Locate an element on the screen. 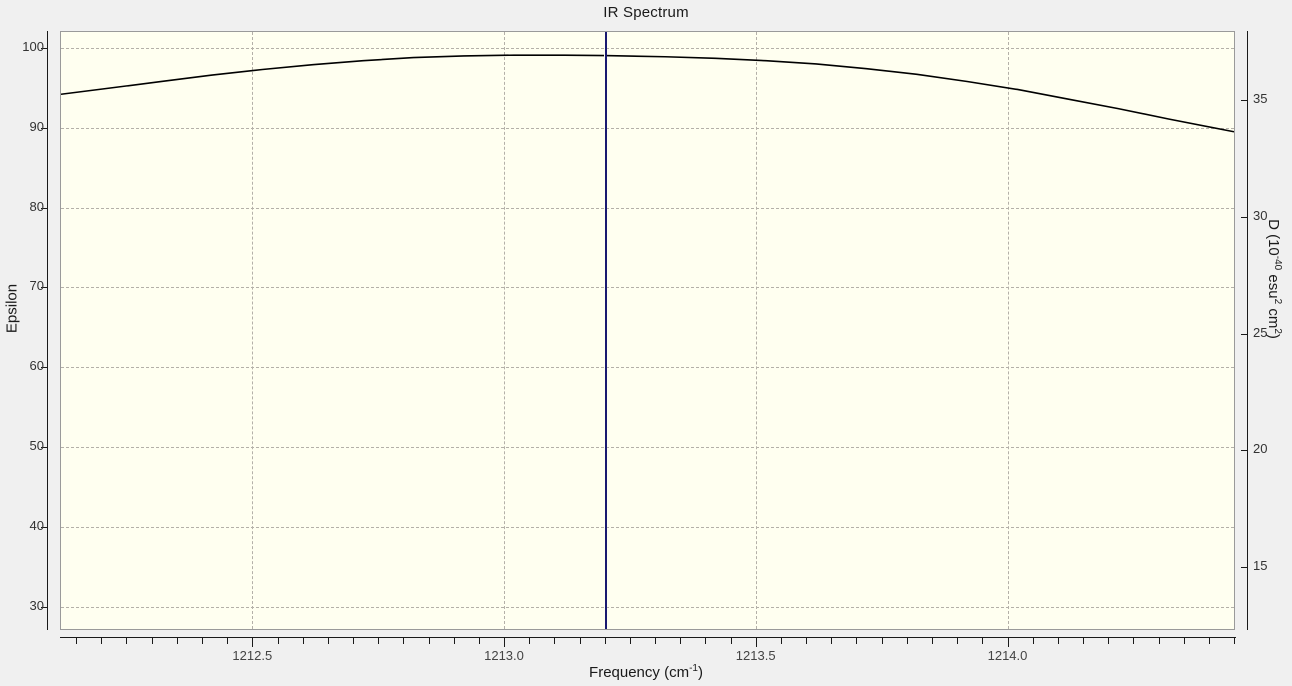 The height and width of the screenshot is (686, 1292). left-axis-spine is located at coordinates (47, 330).